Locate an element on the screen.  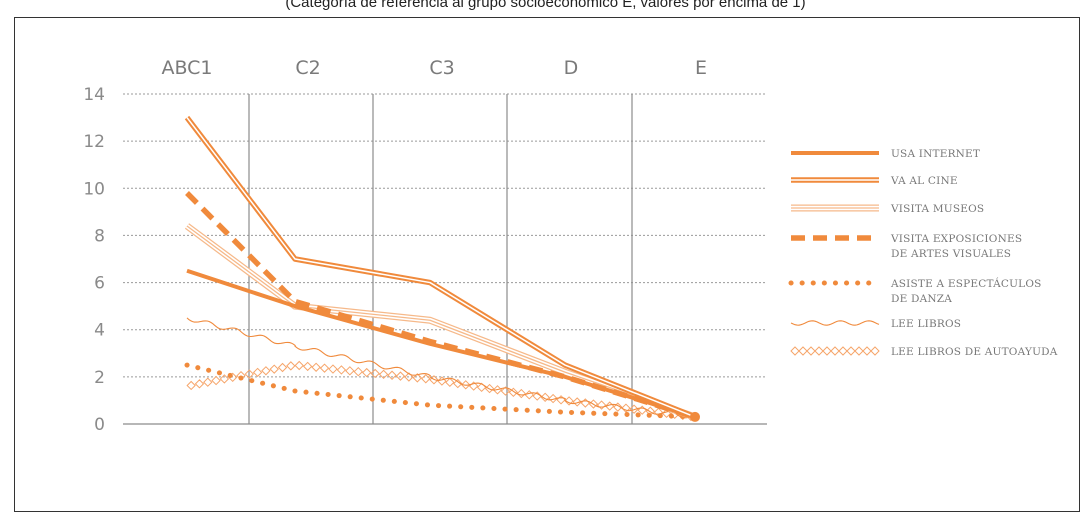
legend-label: DE DANZA is located at coordinates (921, 299).